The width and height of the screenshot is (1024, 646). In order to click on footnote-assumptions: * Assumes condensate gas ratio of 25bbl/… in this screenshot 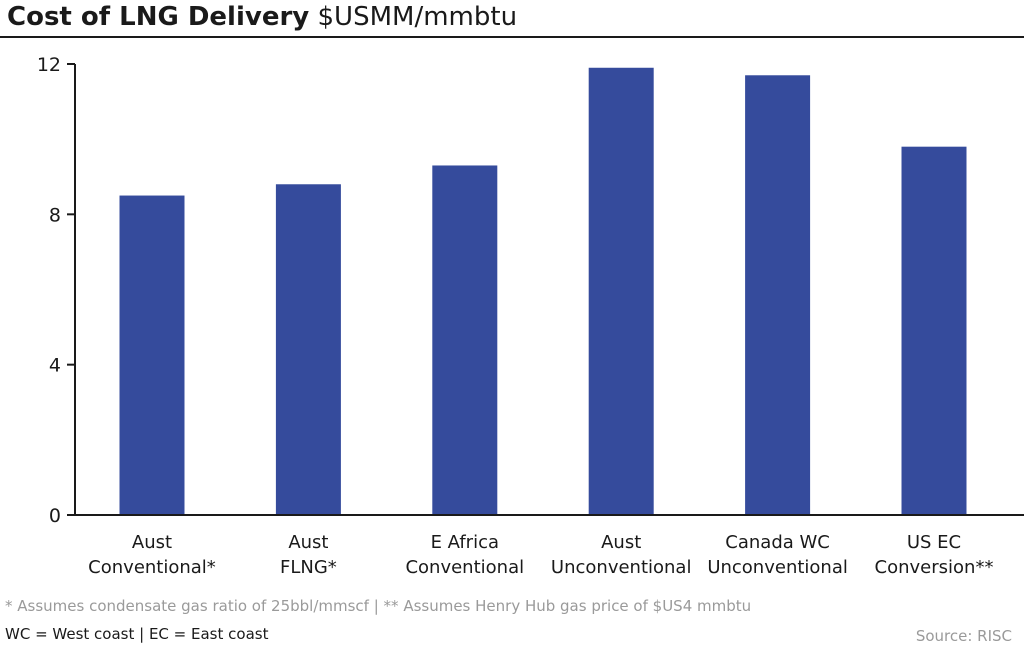, I will do `click(378, 606)`.